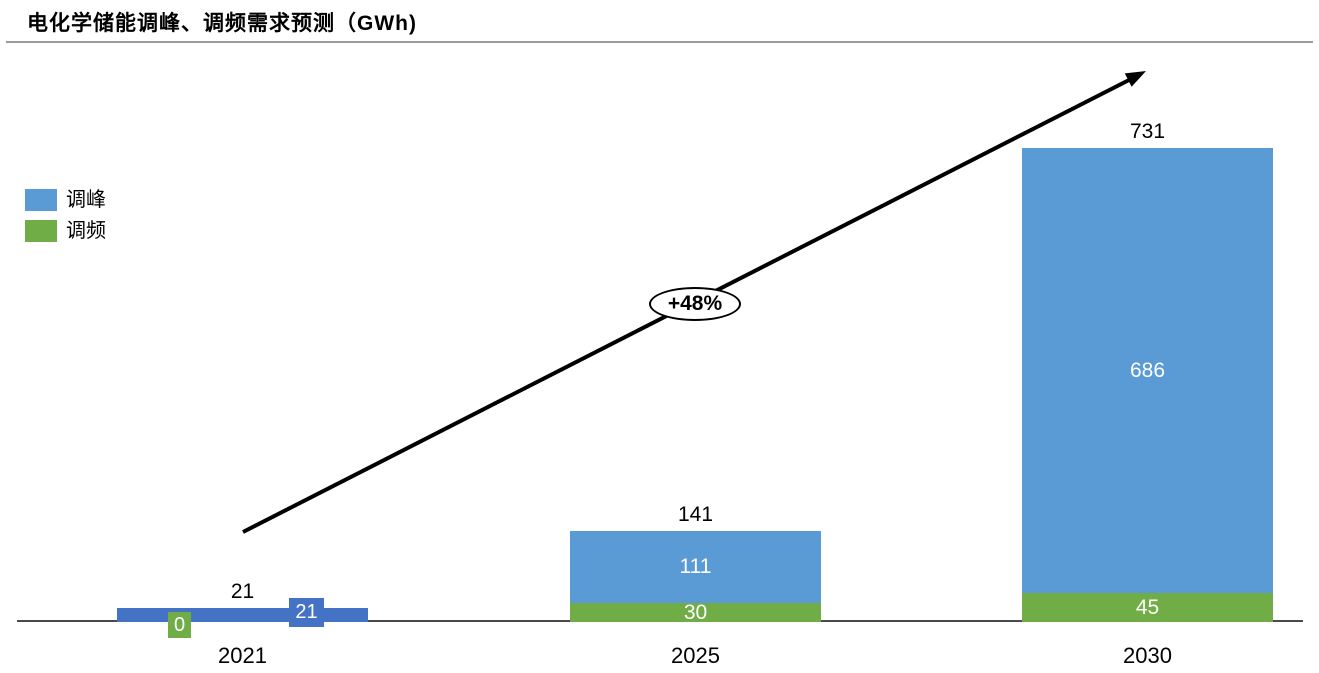  I want to click on bar-2025-freq-segment: 30, so click(695, 612).